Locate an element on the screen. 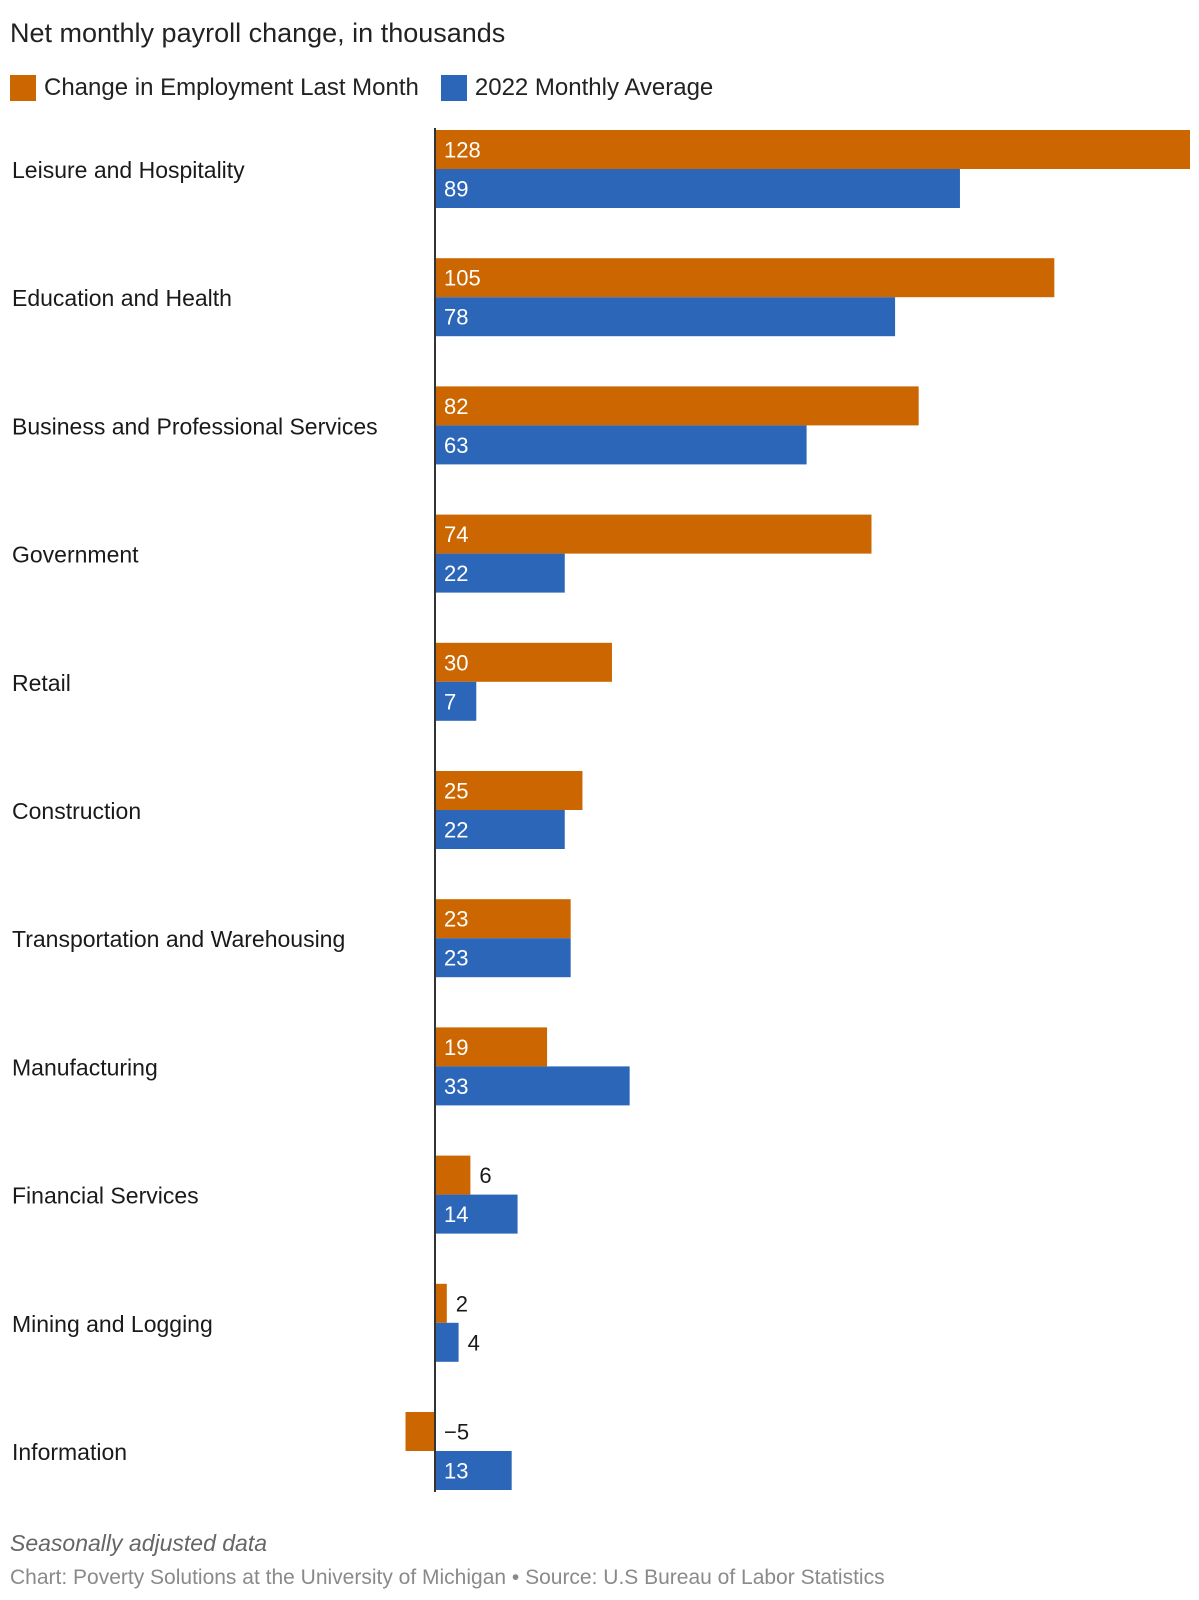  footer-note: Seasonally adjusted data is located at coordinates (139, 1543).